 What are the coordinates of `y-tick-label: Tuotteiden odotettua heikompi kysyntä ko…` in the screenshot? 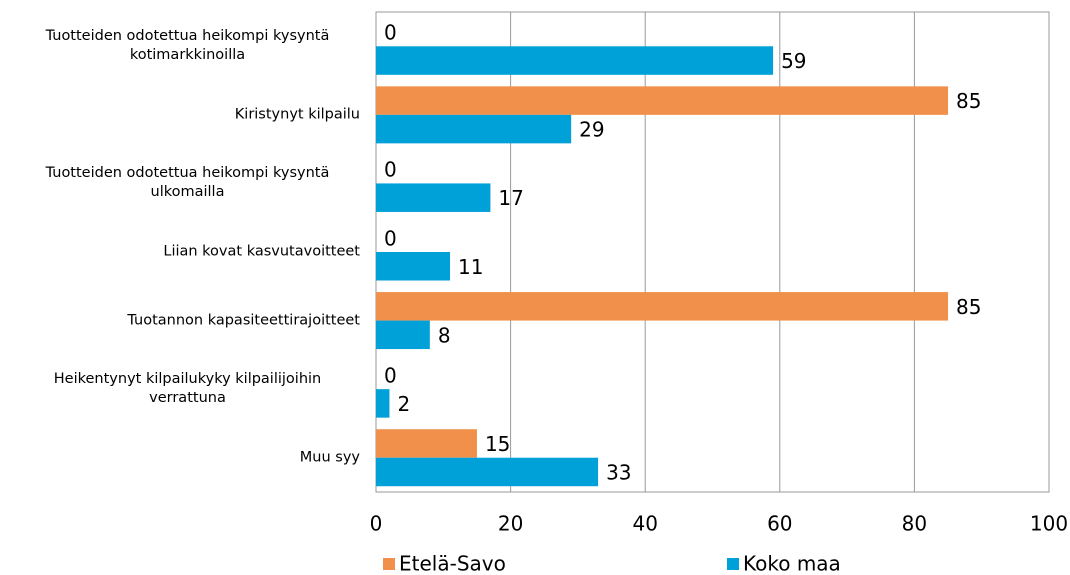 It's located at (187, 46).